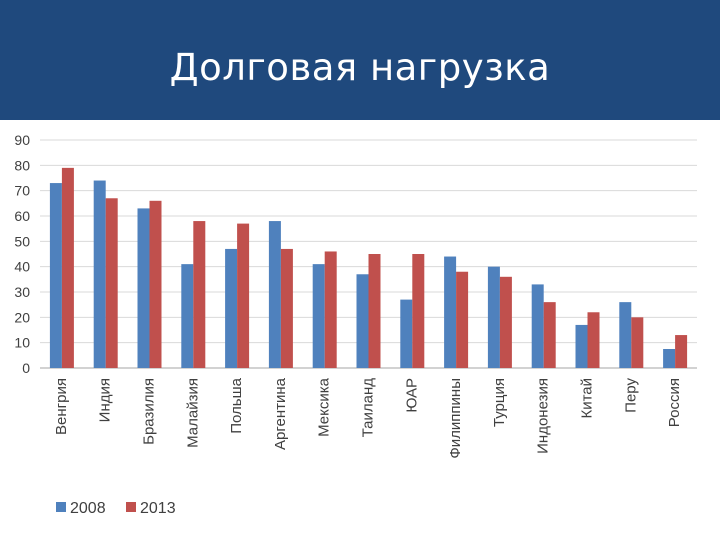 This screenshot has width=720, height=545. What do you see at coordinates (236, 405) in the screenshot?
I see `x-tick-label: Польша` at bounding box center [236, 405].